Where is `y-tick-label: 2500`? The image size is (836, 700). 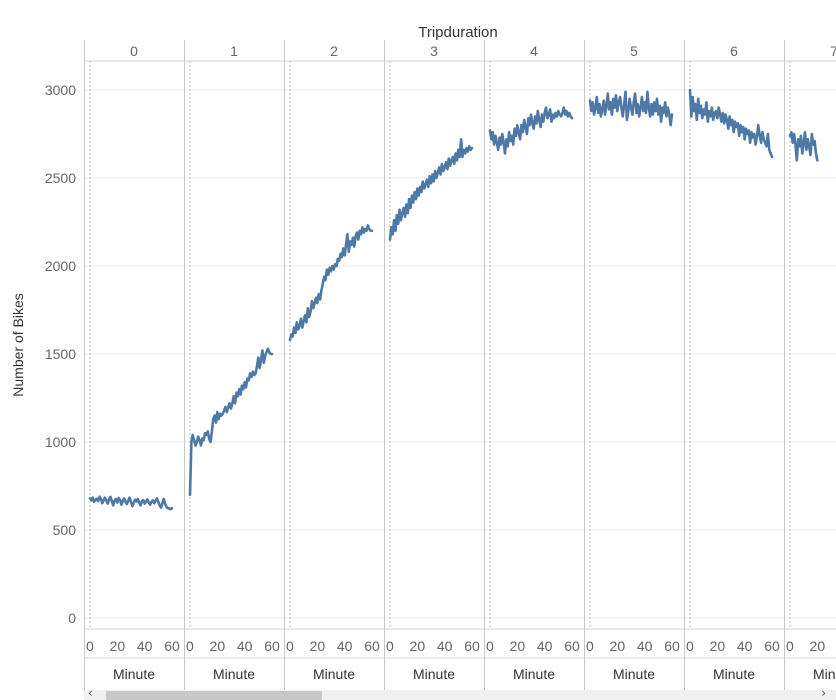
y-tick-label: 2500 is located at coordinates (60, 178).